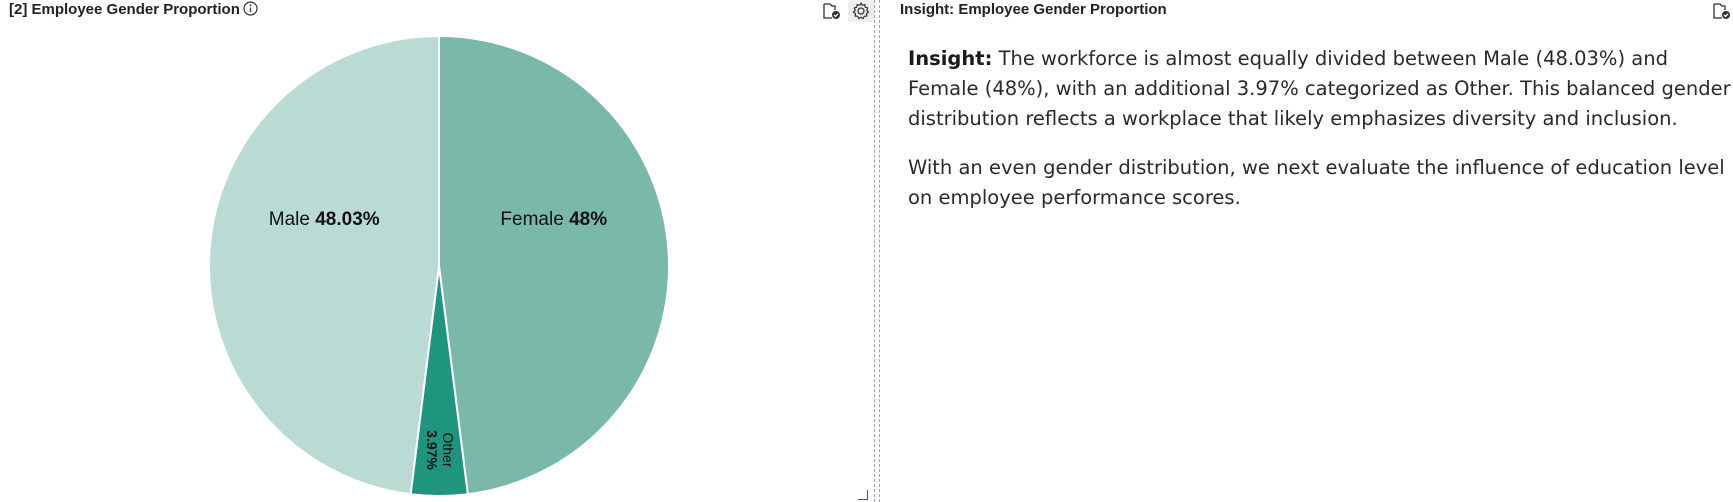 The width and height of the screenshot is (1733, 502). What do you see at coordinates (554, 265) in the screenshot?
I see `pie-slice-female` at bounding box center [554, 265].